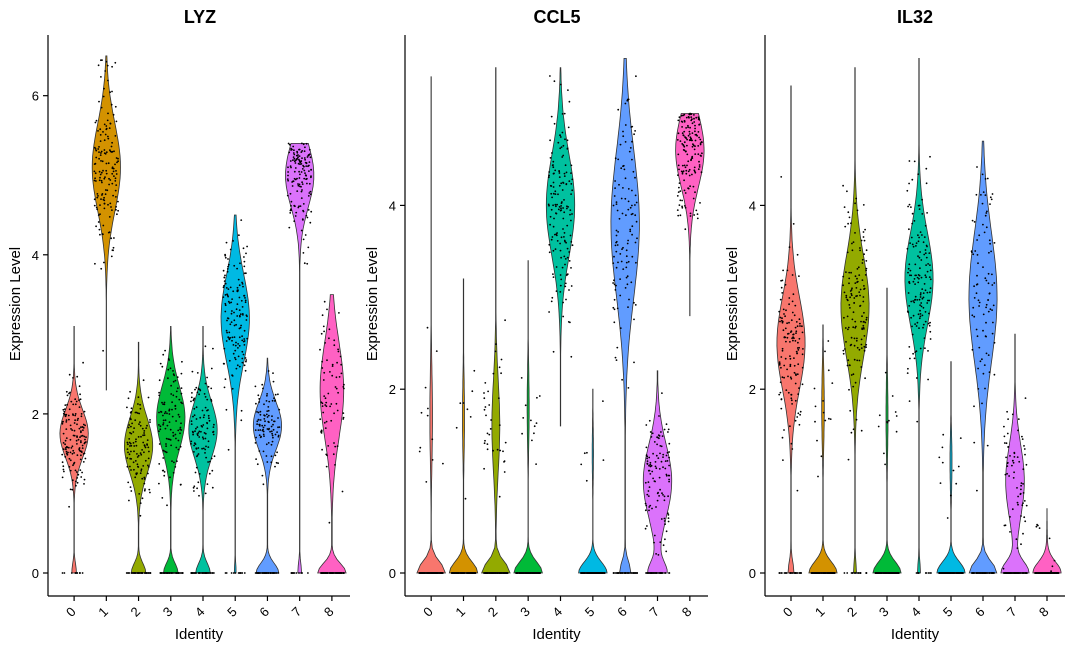 The image size is (1080, 651). Describe the element at coordinates (752, 573) in the screenshot. I see `y-tick-label: 0` at that location.